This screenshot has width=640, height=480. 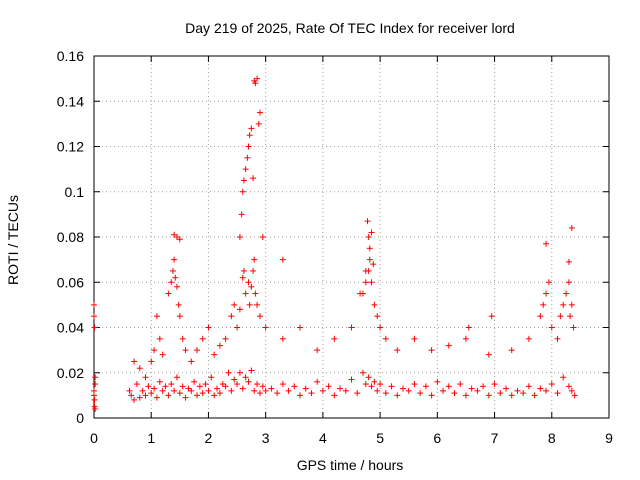 What do you see at coordinates (323, 438) in the screenshot?
I see `x-tick-label: 4` at bounding box center [323, 438].